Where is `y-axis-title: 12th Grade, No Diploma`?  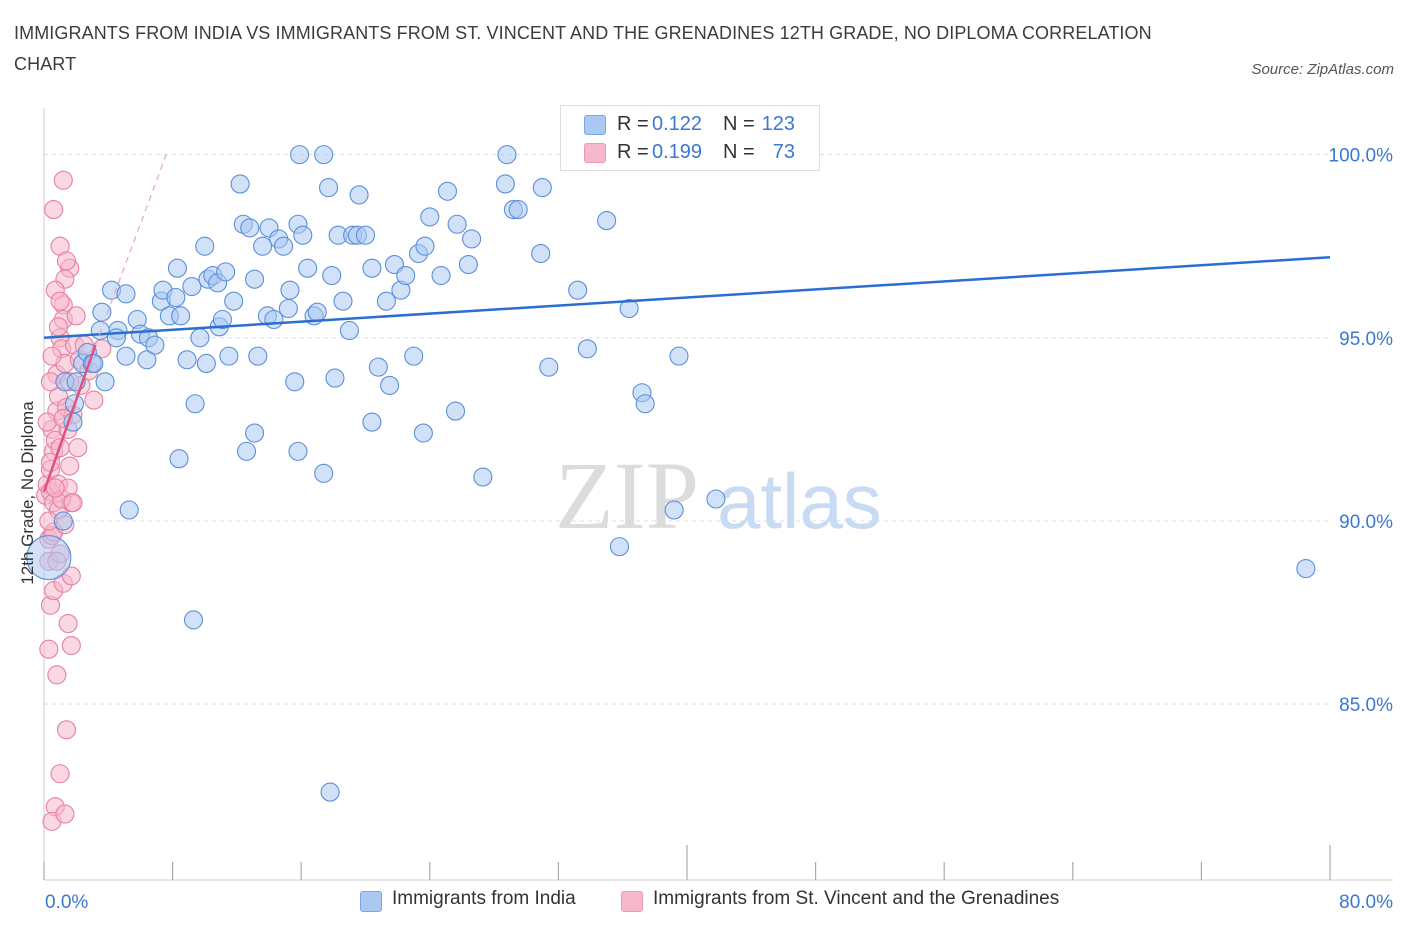
y-axis-title: 12th Grade, No Diploma is located at coordinates (27, 493).